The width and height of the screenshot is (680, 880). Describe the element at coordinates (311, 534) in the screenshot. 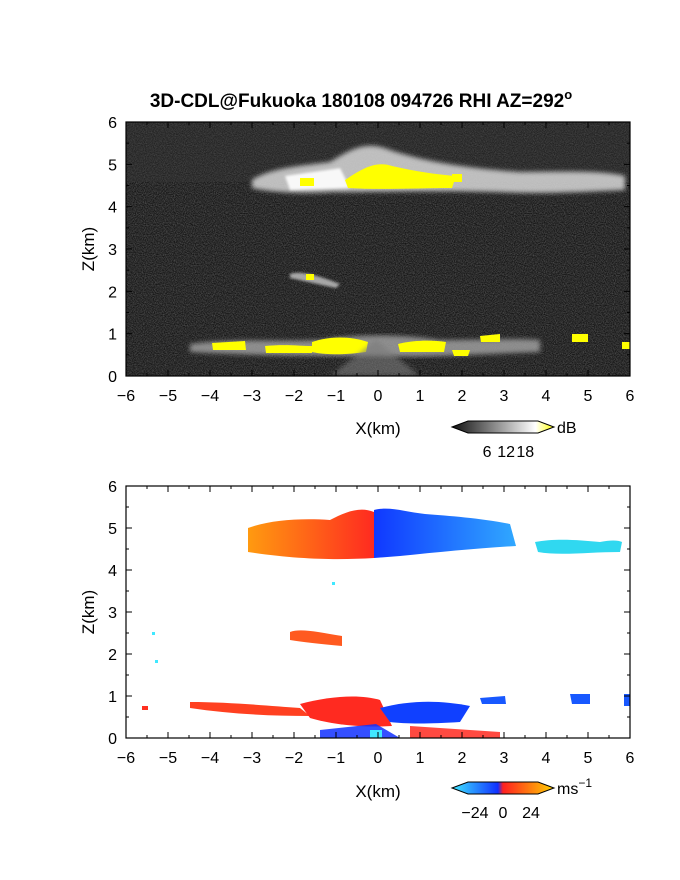

I see `upper-positive-velocity` at that location.